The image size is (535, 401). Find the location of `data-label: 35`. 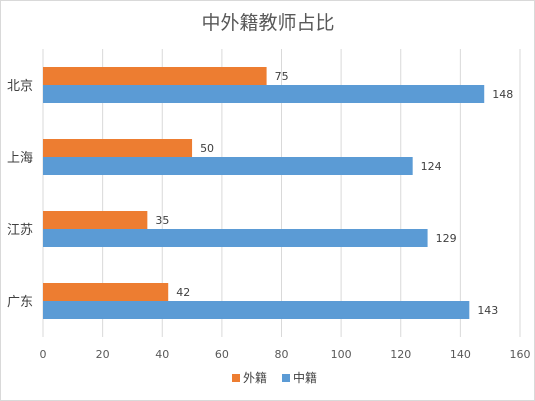

data-label: 35 is located at coordinates (162, 220).